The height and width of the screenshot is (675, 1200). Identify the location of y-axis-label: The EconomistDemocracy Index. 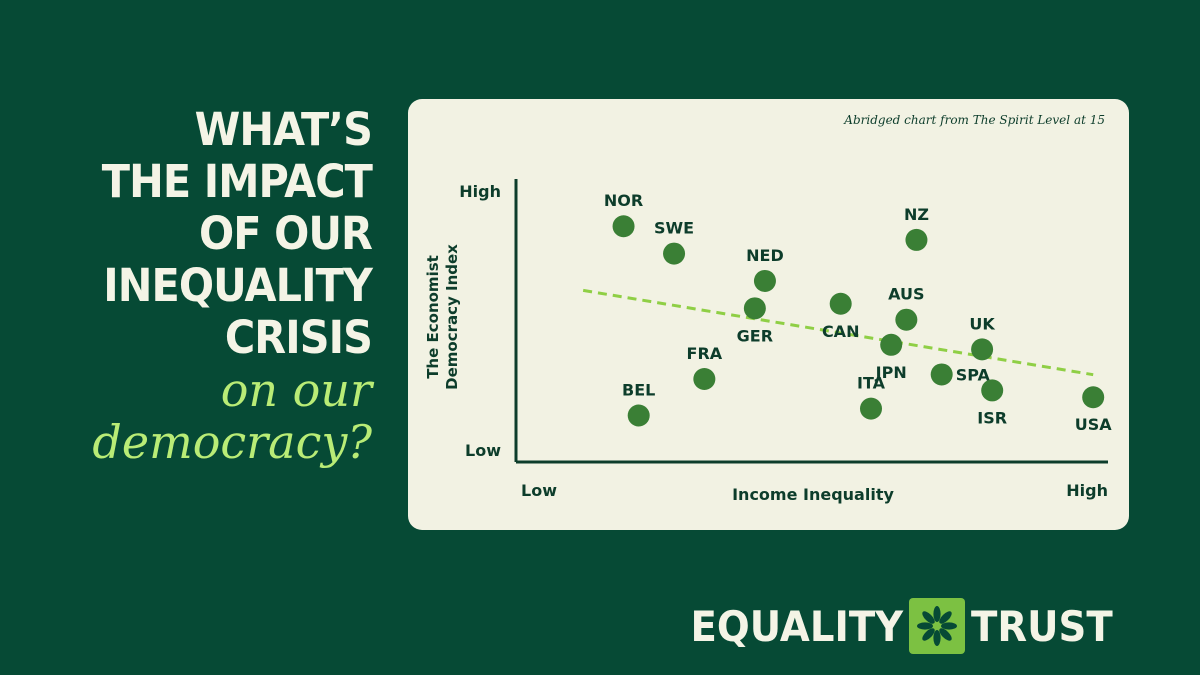
(442, 317).